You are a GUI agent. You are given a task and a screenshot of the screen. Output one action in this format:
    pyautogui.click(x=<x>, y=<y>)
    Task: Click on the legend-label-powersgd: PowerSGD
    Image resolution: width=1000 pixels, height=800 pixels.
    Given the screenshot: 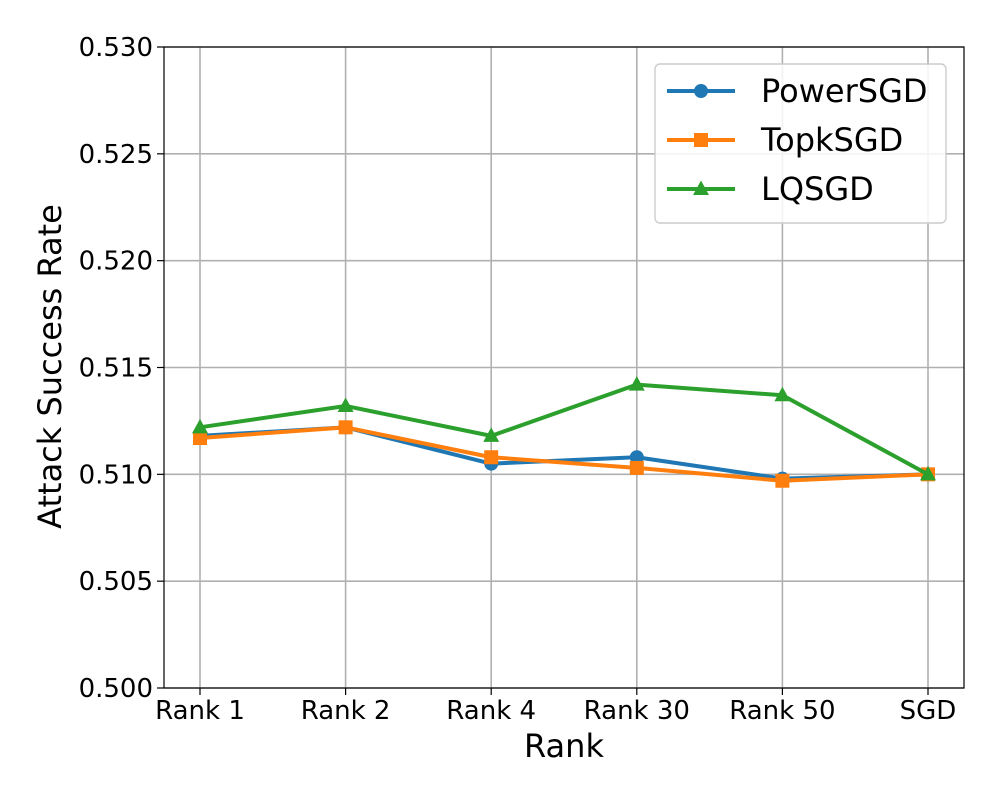 What is the action you would take?
    pyautogui.click(x=844, y=91)
    